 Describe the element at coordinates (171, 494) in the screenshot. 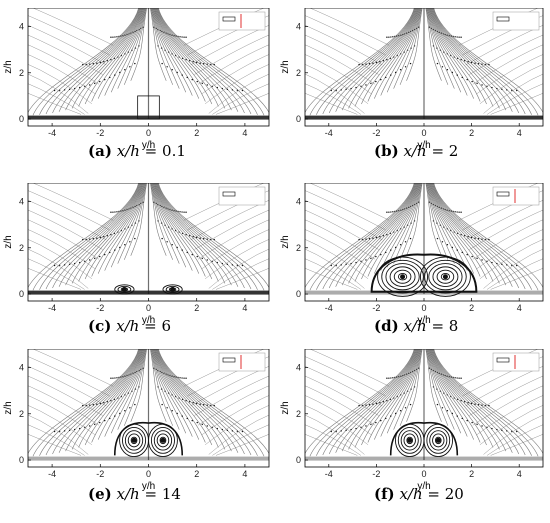

I see `caption-value: 14` at that location.